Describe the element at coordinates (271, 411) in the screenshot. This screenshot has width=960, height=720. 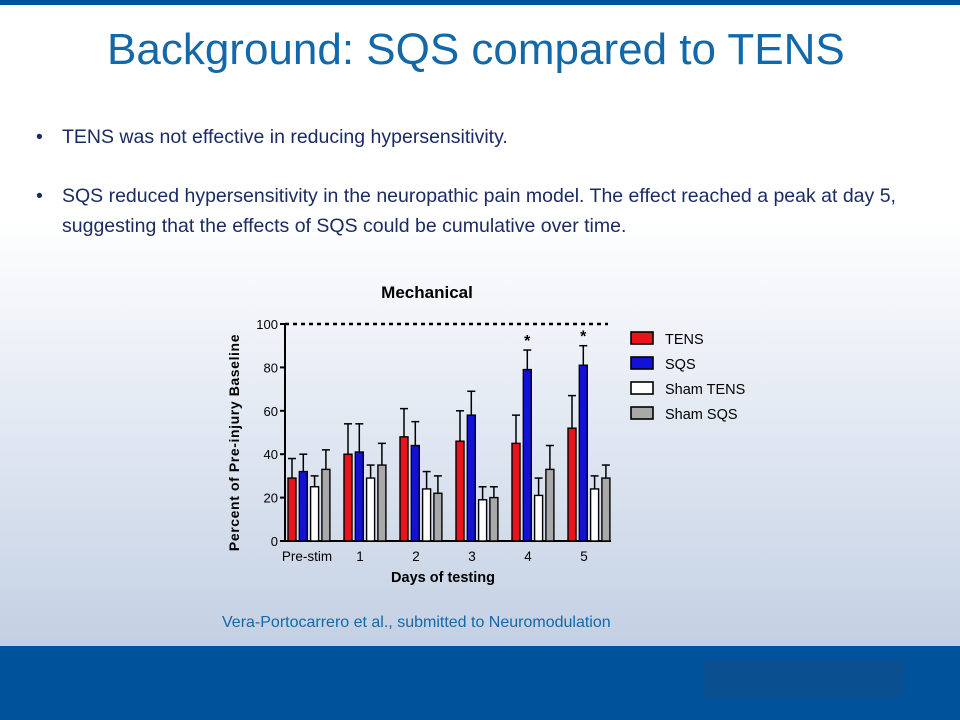
I see `y-tick-label: 60` at that location.